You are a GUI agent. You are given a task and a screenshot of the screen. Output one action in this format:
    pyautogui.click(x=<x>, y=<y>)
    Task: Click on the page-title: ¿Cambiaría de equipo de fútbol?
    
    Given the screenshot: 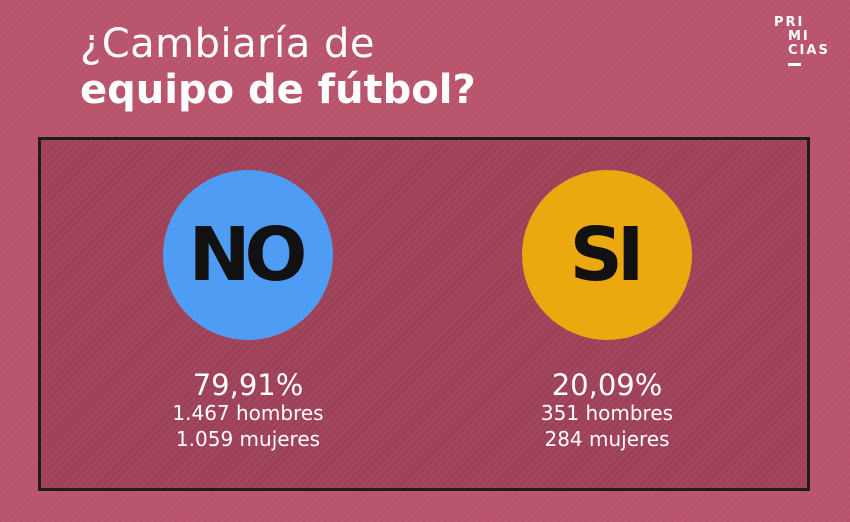 What is the action you would take?
    pyautogui.click(x=278, y=67)
    